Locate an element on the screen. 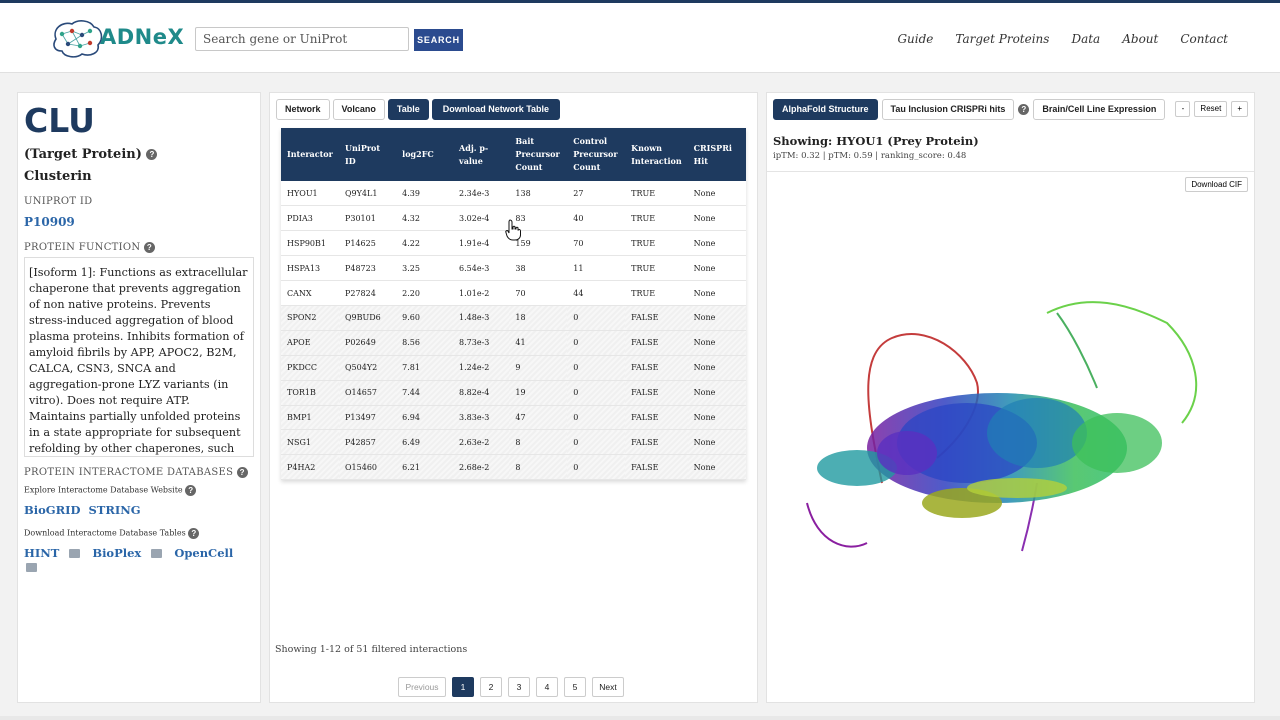  cell-uniprot: O14657 is located at coordinates (367, 393).